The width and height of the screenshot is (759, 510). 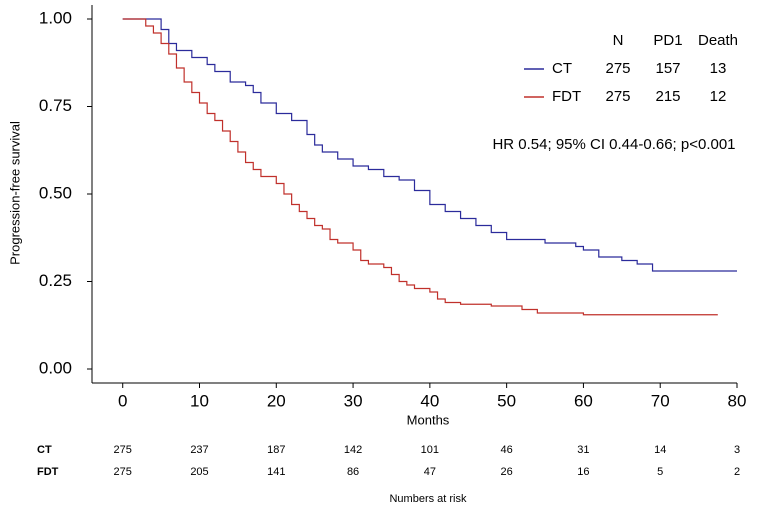 What do you see at coordinates (353, 400) in the screenshot?
I see `x-tick-label: 30` at bounding box center [353, 400].